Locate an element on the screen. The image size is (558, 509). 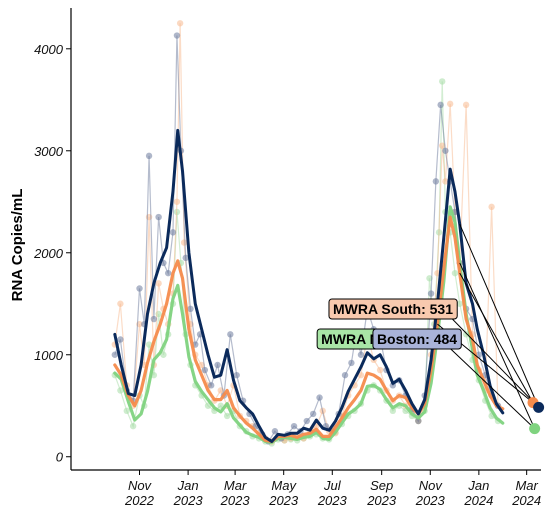
callout-boston-box is located at coordinates (417, 339).